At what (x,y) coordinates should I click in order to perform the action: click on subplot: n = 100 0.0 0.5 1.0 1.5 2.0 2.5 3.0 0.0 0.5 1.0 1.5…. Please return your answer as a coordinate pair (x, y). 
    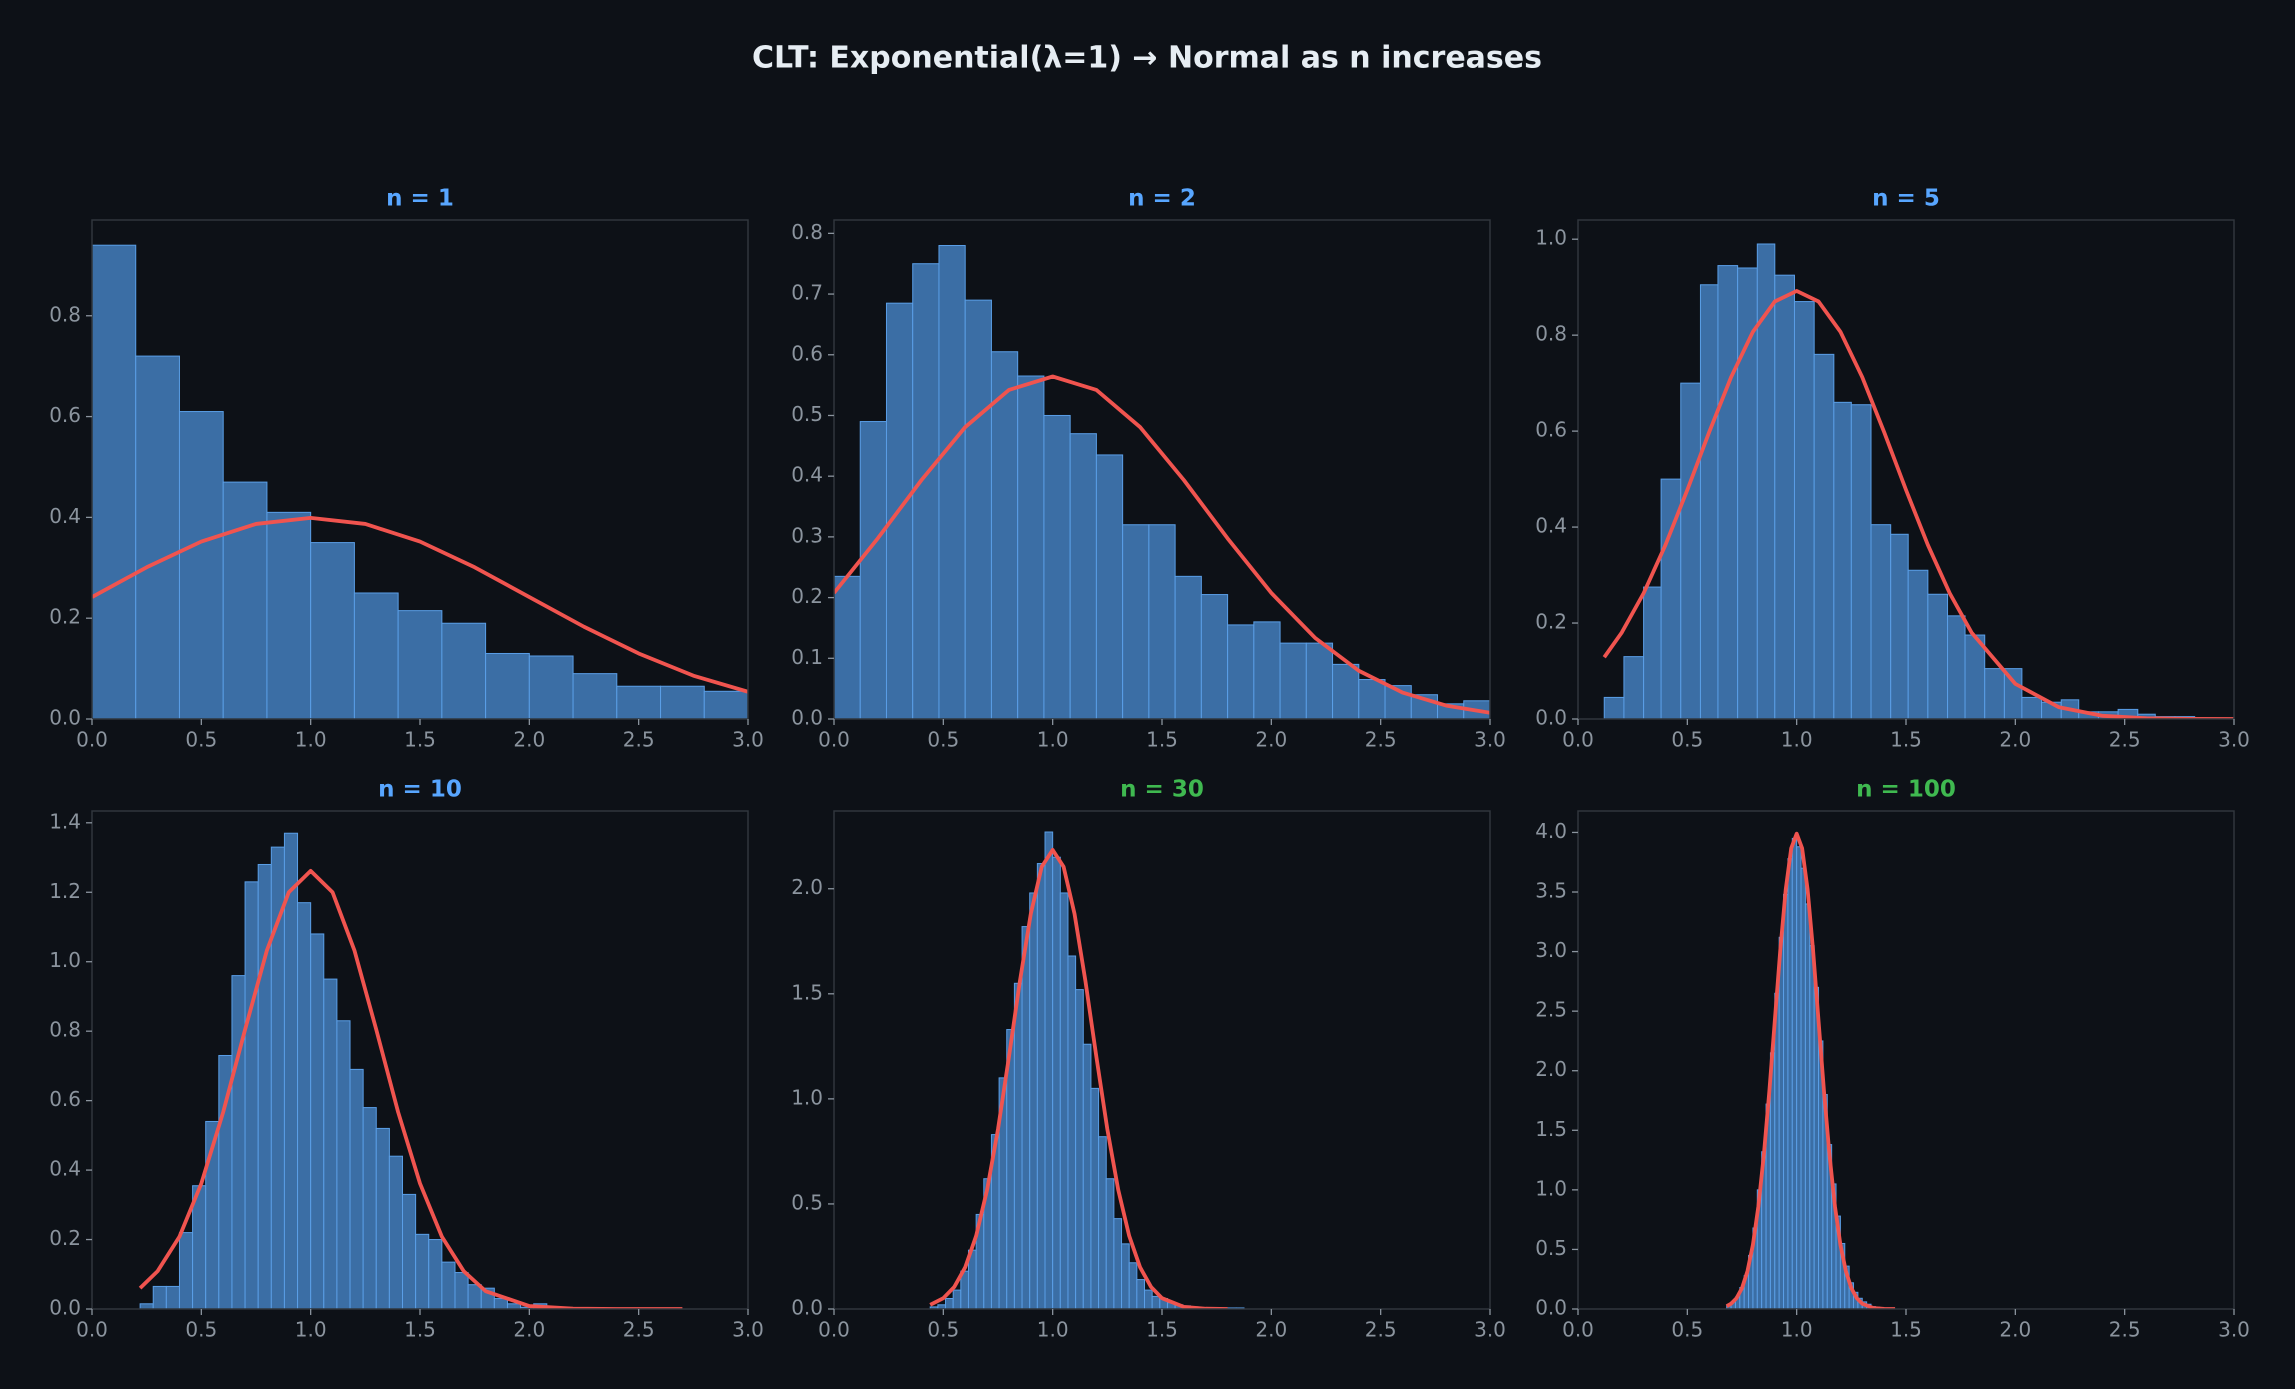
    Looking at the image, I should click on (1892, 1059).